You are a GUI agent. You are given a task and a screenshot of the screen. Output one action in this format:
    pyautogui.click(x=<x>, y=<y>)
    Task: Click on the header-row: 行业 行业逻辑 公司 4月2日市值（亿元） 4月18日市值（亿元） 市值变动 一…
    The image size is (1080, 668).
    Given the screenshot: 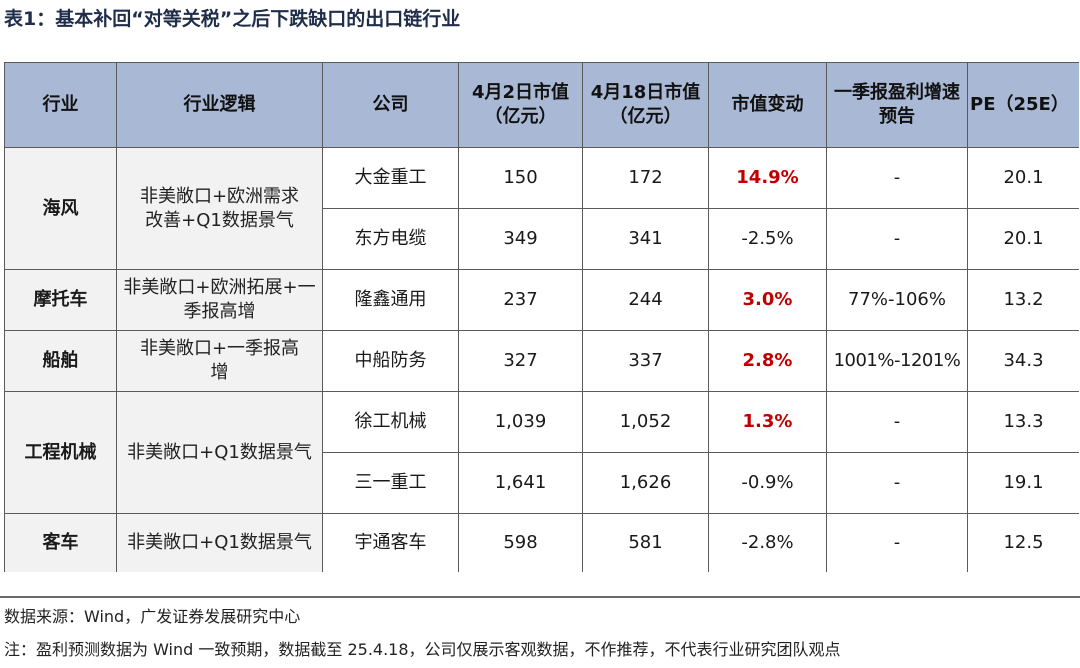 What is the action you would take?
    pyautogui.click(x=541, y=105)
    